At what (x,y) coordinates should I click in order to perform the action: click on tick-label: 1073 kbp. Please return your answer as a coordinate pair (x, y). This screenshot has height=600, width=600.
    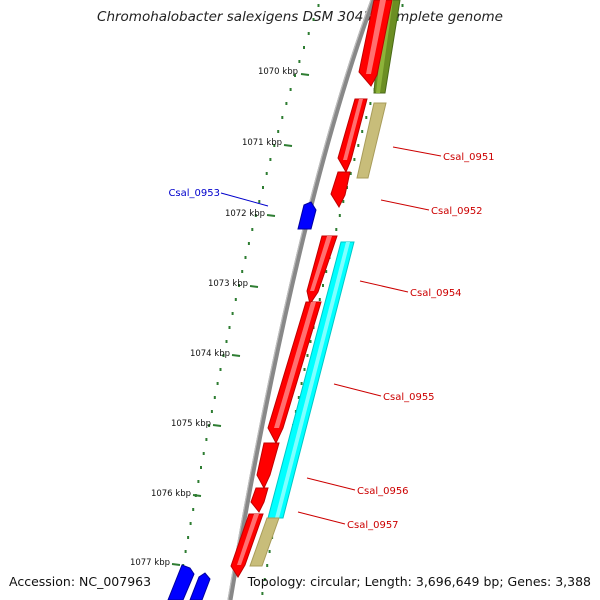
    Looking at the image, I should click on (228, 284).